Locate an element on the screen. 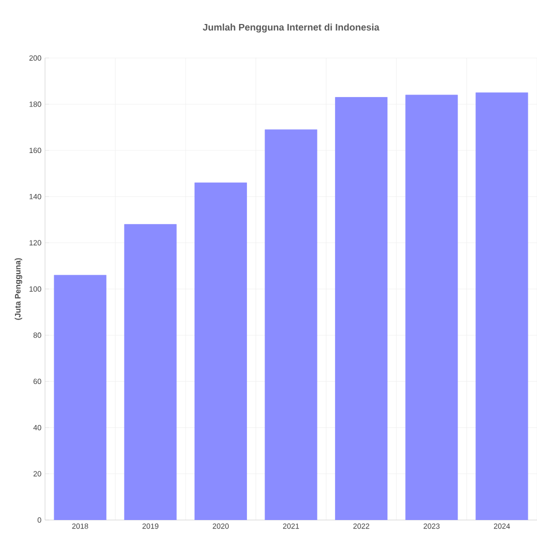 This screenshot has height=538, width=537. chart-title: Jumlah Pengguna Internet di Indonesia is located at coordinates (291, 28).